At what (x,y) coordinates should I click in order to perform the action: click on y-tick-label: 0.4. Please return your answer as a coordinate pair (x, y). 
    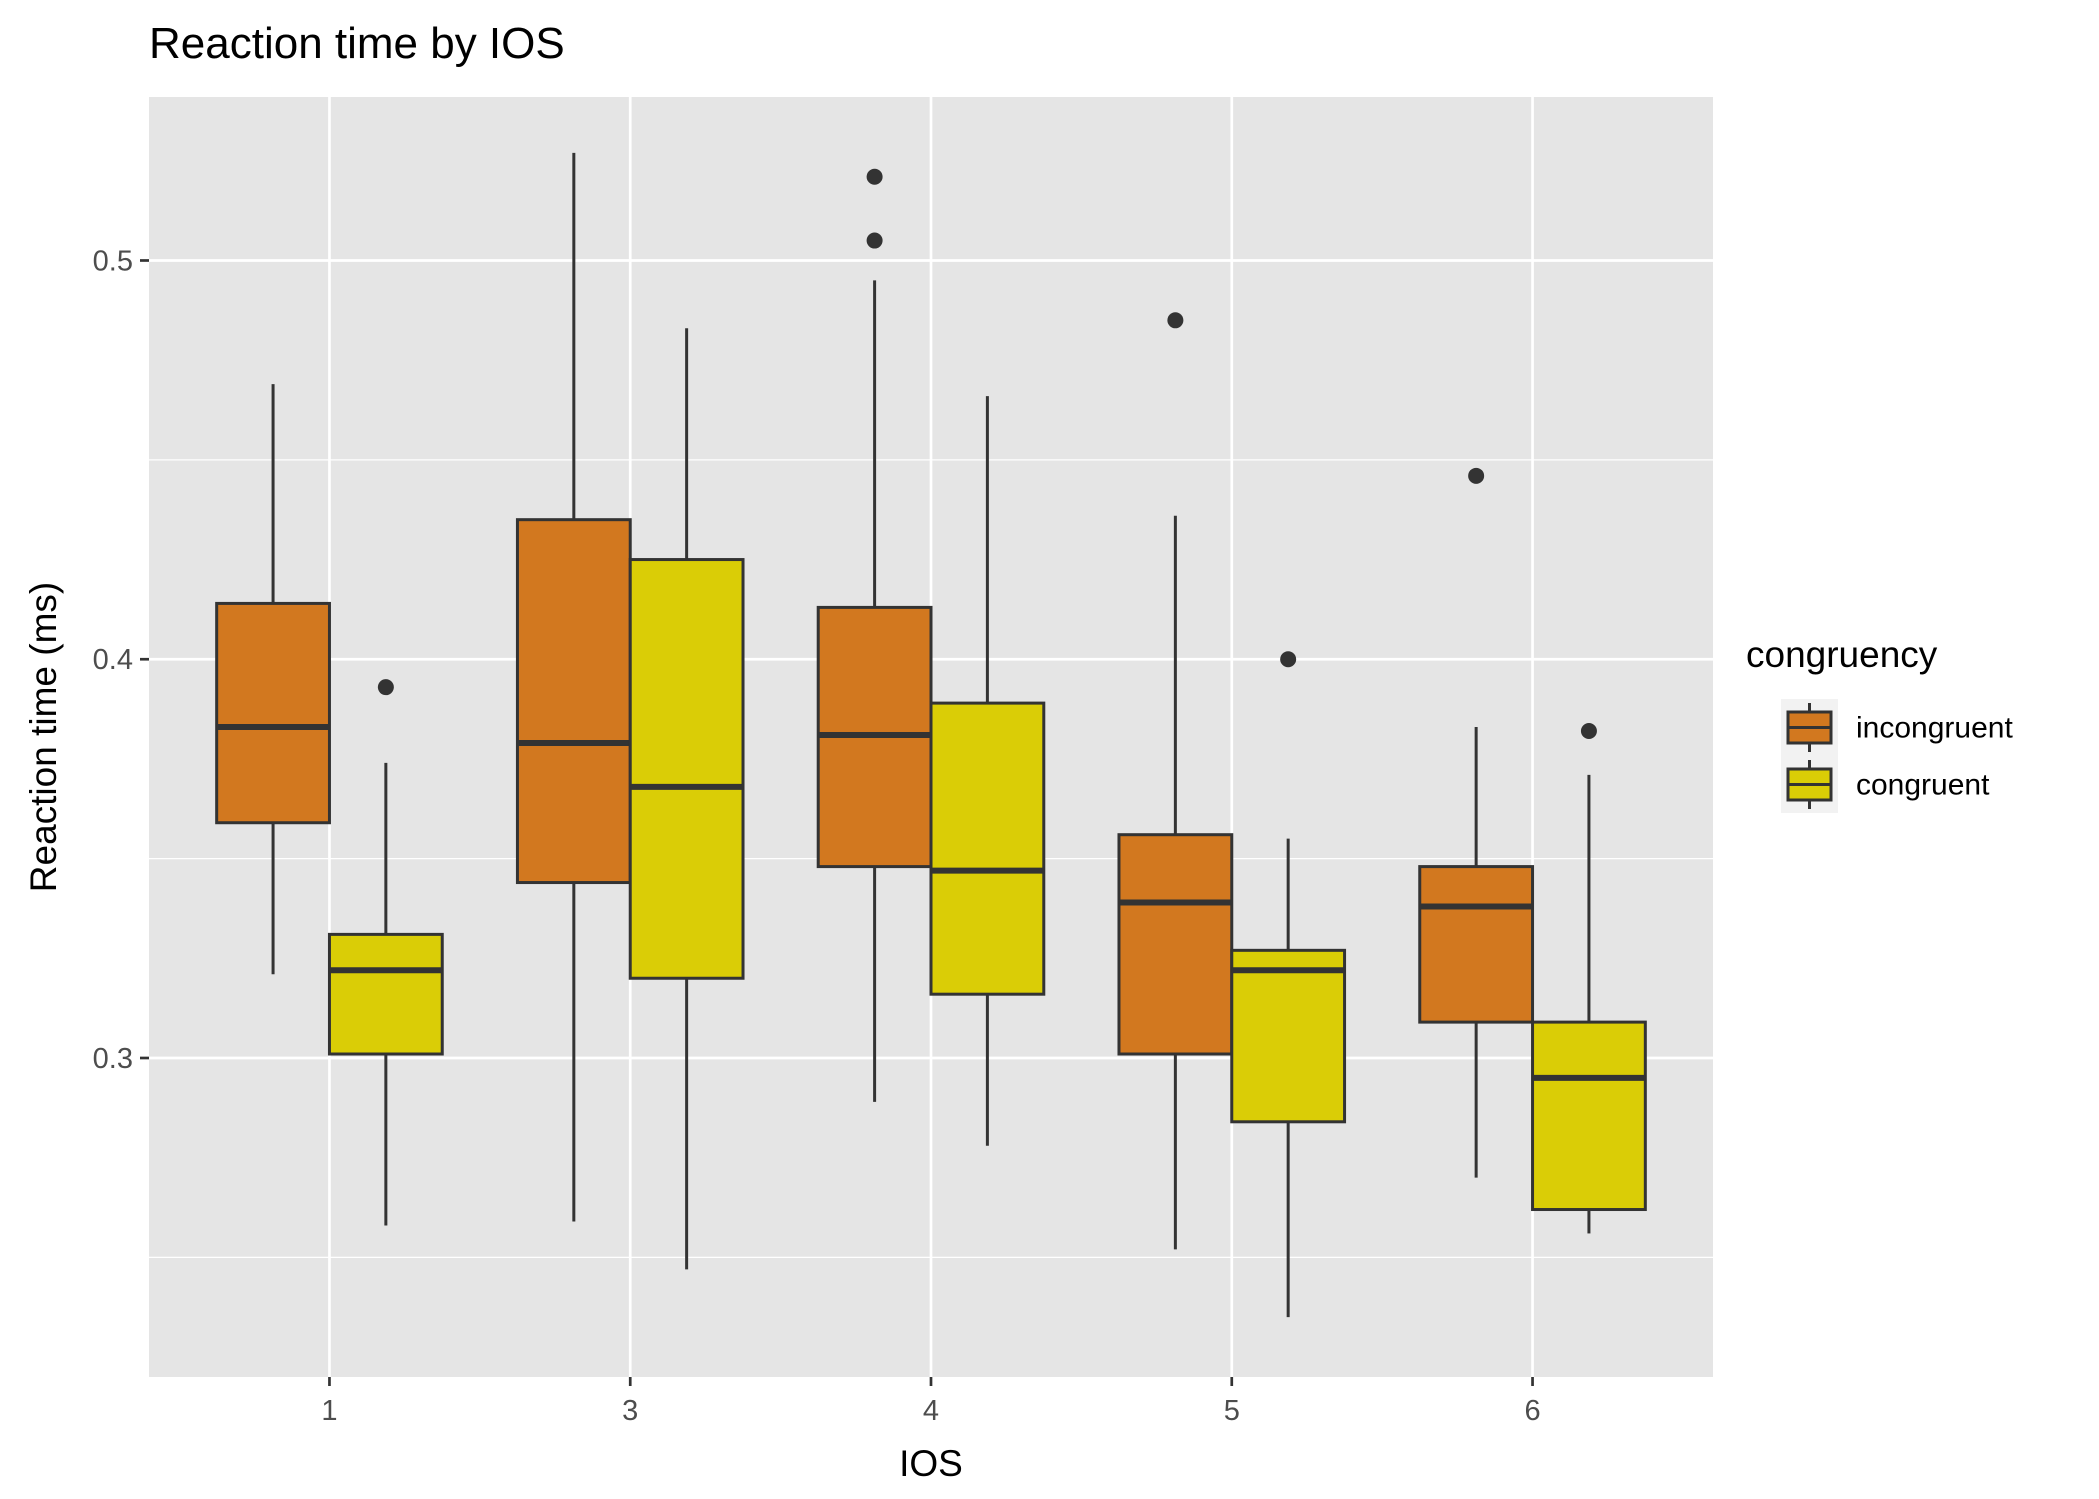
    Looking at the image, I should click on (113, 660).